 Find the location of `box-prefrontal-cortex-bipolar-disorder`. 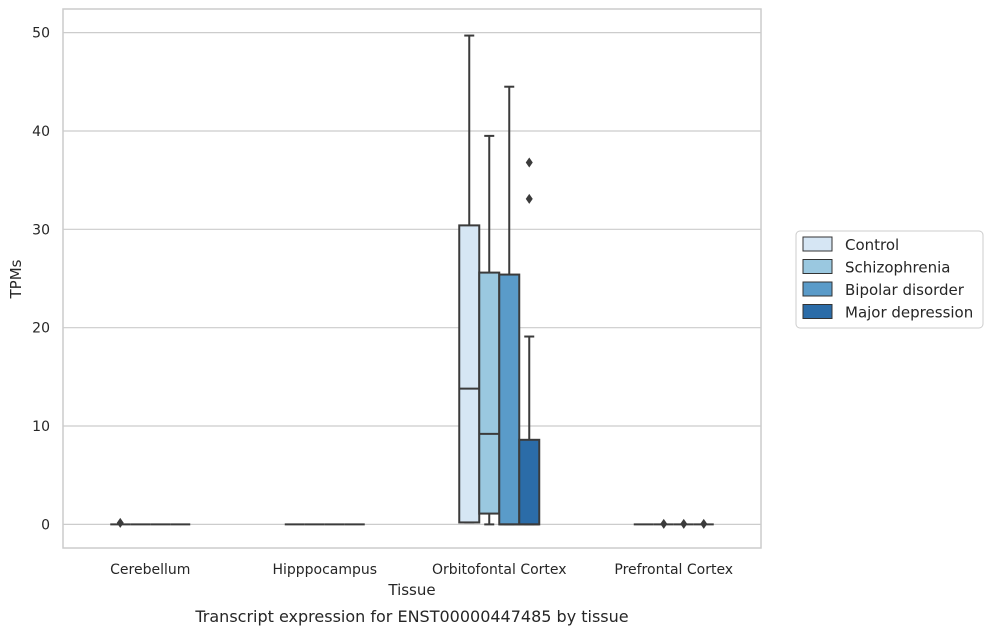

box-prefrontal-cortex-bipolar-disorder is located at coordinates (683, 523).